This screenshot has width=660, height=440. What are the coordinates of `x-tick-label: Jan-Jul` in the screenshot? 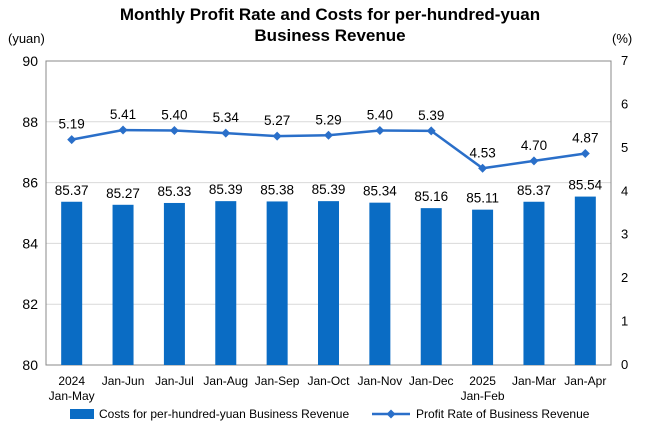 It's located at (174, 381).